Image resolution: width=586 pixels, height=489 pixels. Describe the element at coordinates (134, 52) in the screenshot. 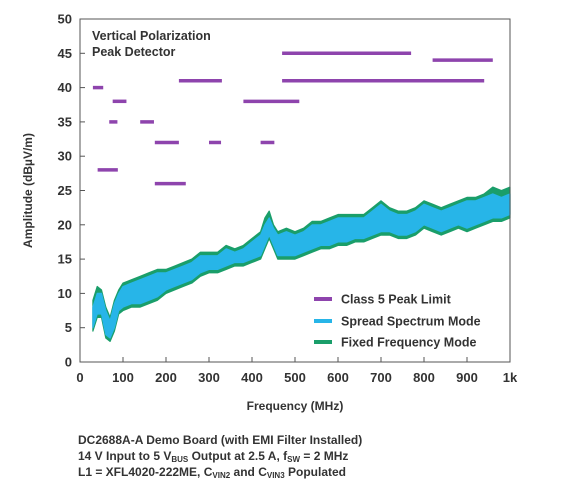

I see `annotation-line-2: Peak Detector` at that location.